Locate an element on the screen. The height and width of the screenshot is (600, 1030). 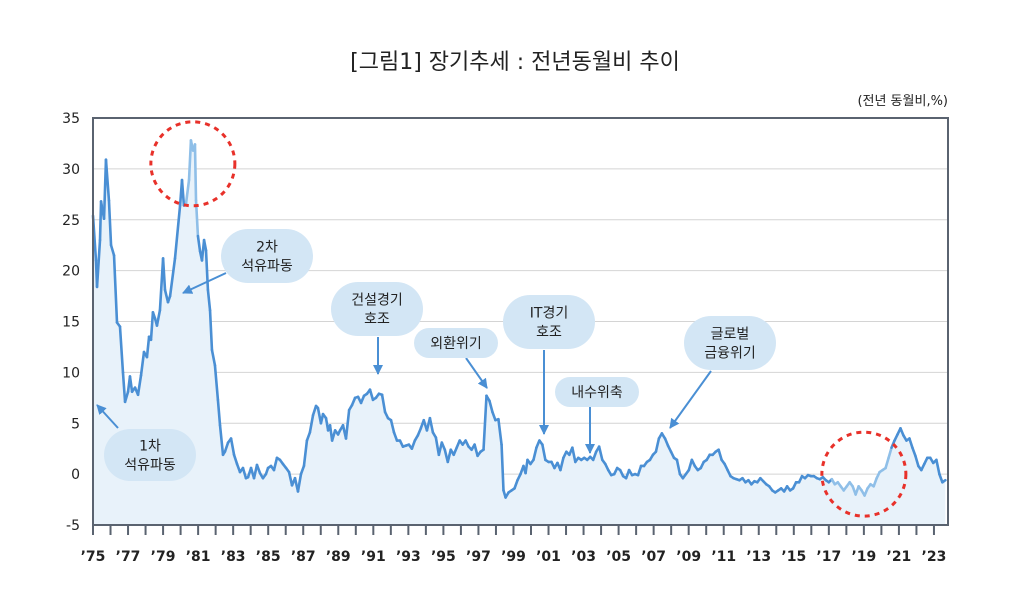
x-tick-label: ’75 is located at coordinates (93, 557).